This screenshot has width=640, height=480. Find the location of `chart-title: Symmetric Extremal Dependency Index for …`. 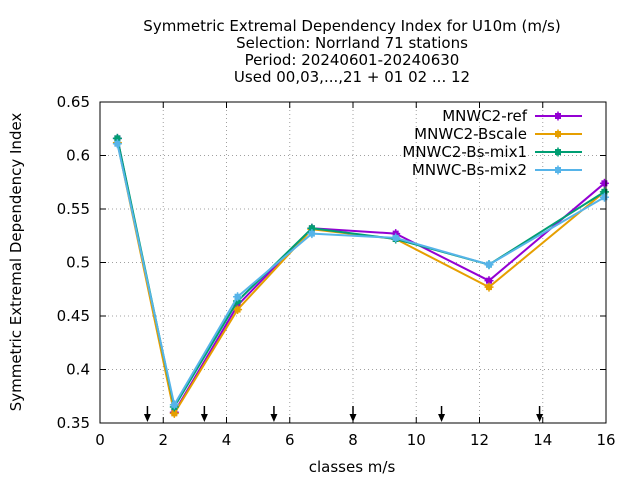

chart-title: Symmetric Extremal Dependency Index for … is located at coordinates (351, 51).